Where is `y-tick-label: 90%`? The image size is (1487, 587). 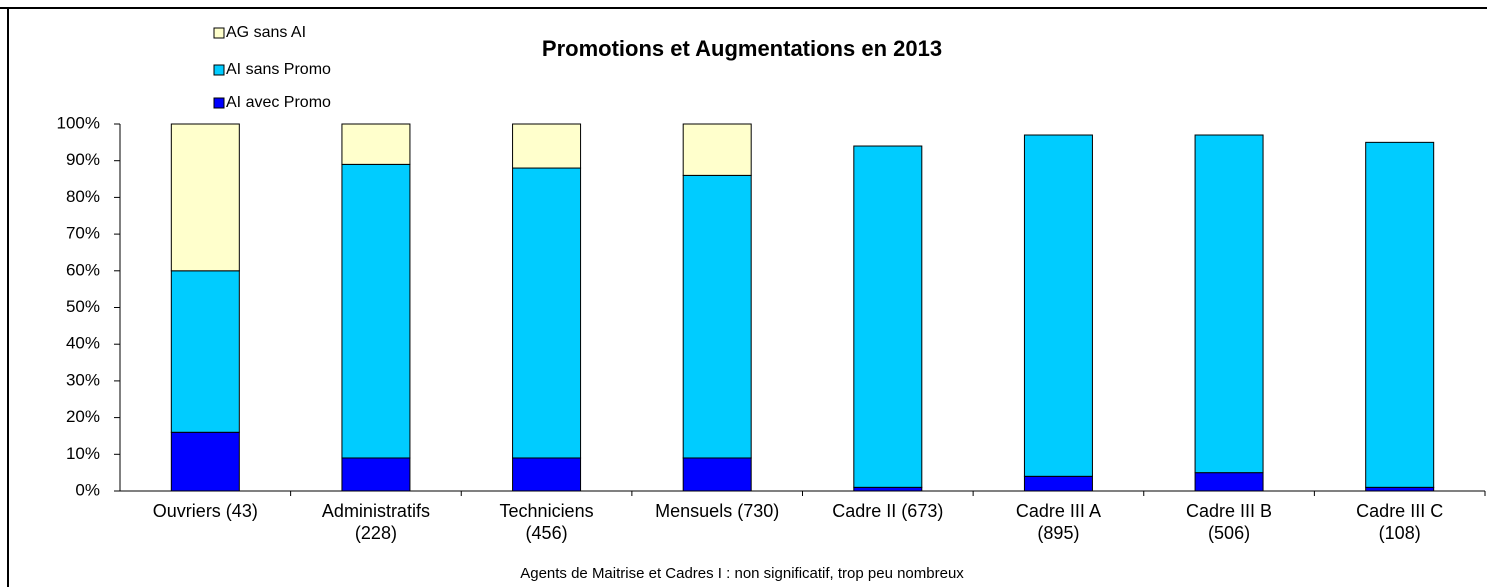 y-tick-label: 90% is located at coordinates (83, 159).